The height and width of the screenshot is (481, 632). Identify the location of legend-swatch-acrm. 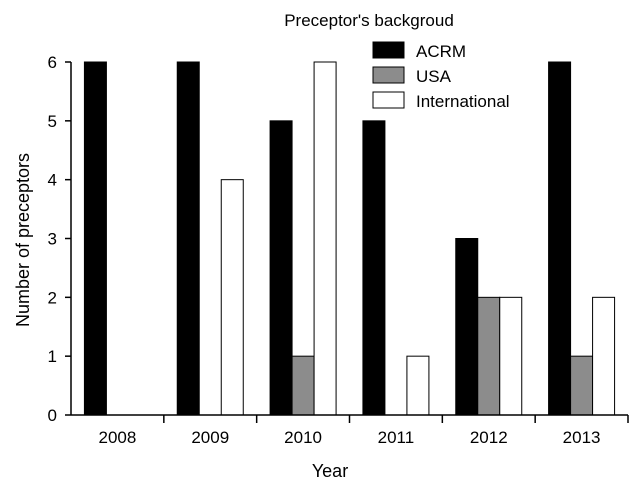
(388, 50).